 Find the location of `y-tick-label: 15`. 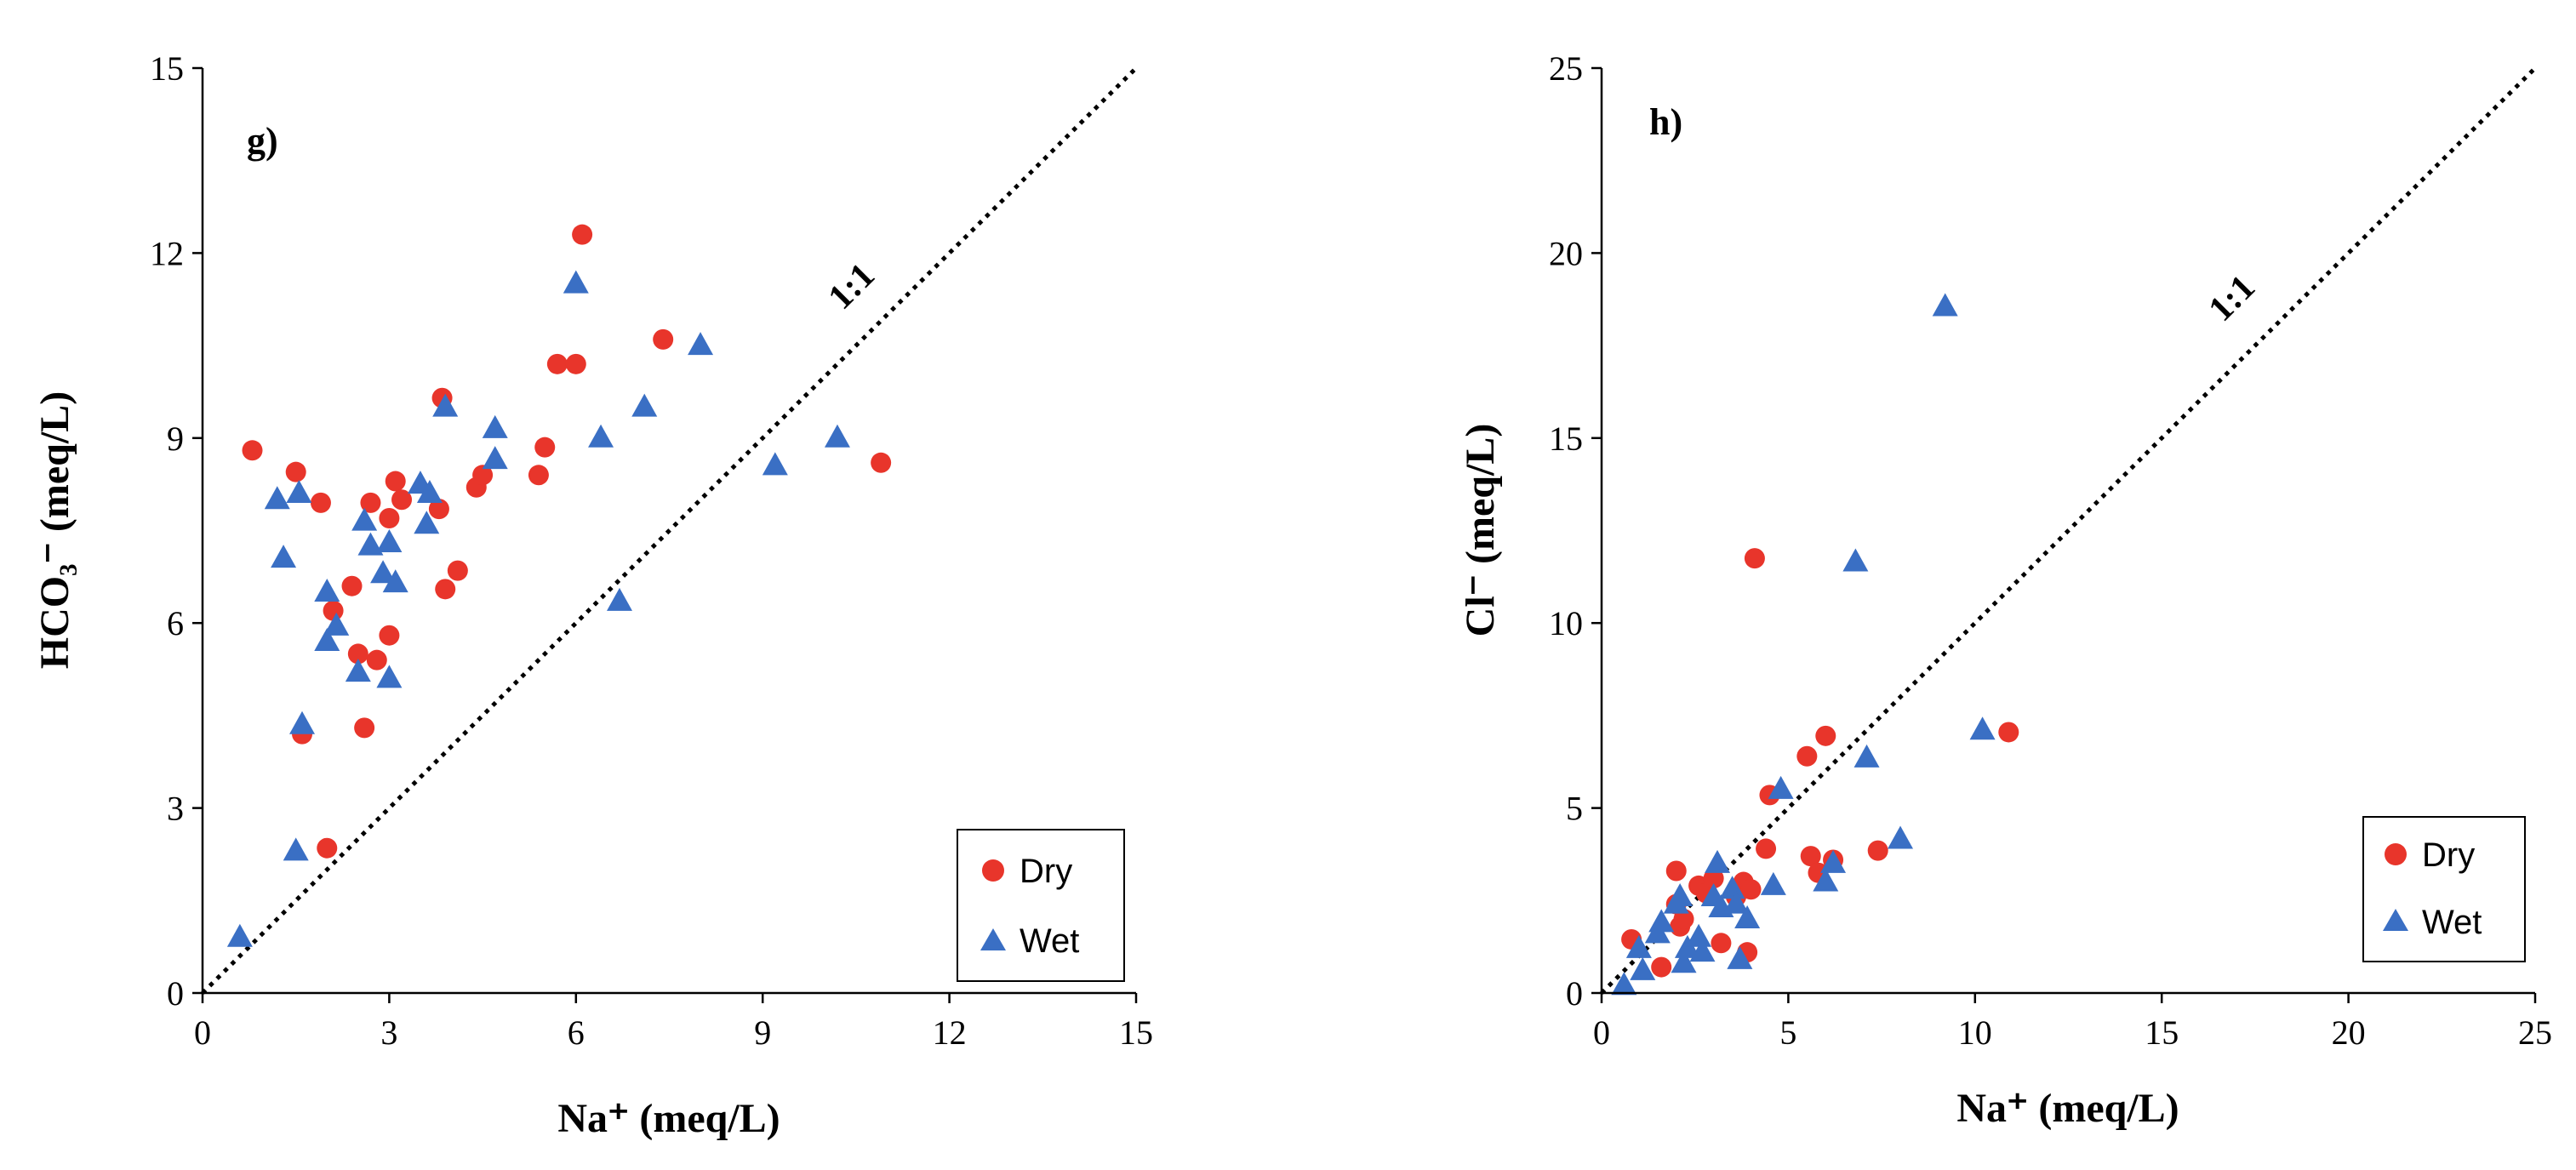

y-tick-label: 15 is located at coordinates (167, 68).